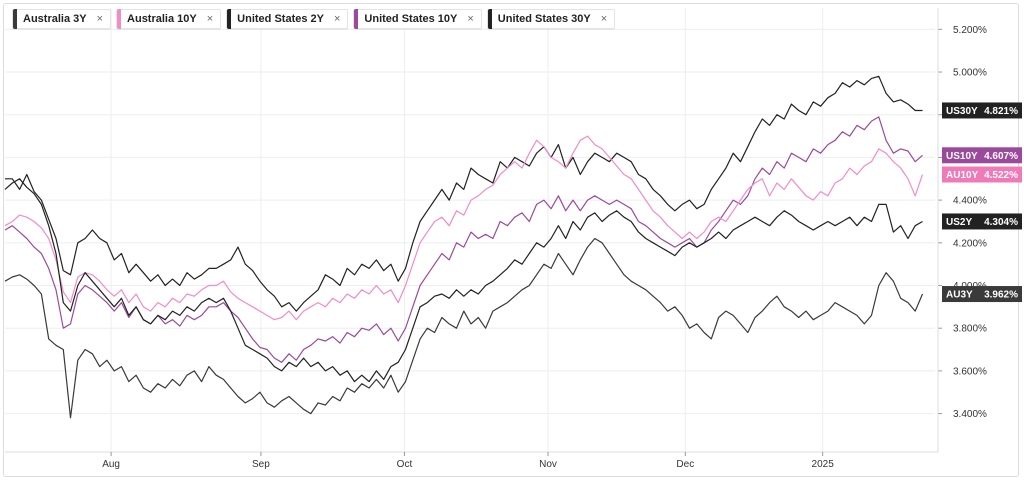 The height and width of the screenshot is (481, 1024). What do you see at coordinates (162, 19) in the screenshot?
I see `legend-label: Australia 10Y` at bounding box center [162, 19].